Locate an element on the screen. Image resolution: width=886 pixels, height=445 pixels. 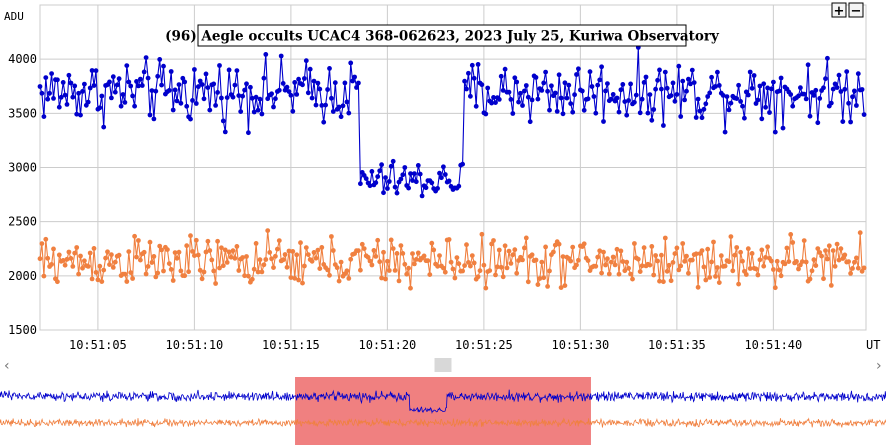
y-tick-label: 1500 is located at coordinates (22, 330).